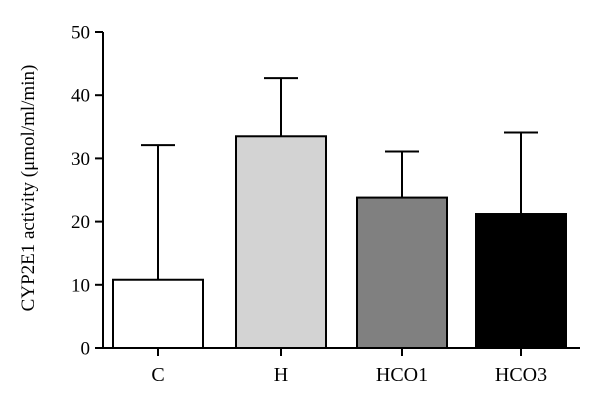 Image resolution: width=600 pixels, height=406 pixels. Describe the element at coordinates (521, 375) in the screenshot. I see `x-tick-label: HCO3` at that location.